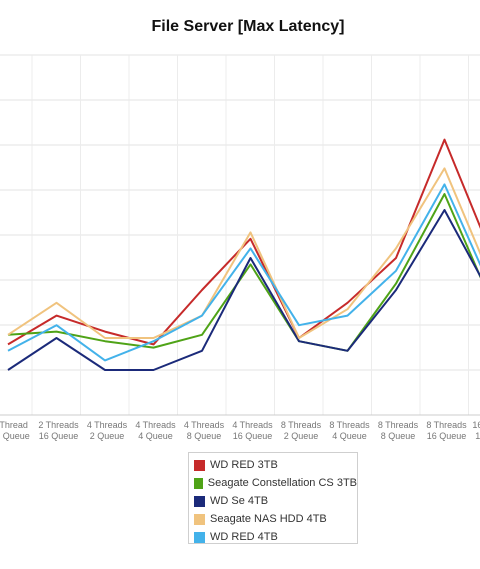  What do you see at coordinates (268, 519) in the screenshot?
I see `legend-label: Seagate NAS HDD 4TB` at bounding box center [268, 519].